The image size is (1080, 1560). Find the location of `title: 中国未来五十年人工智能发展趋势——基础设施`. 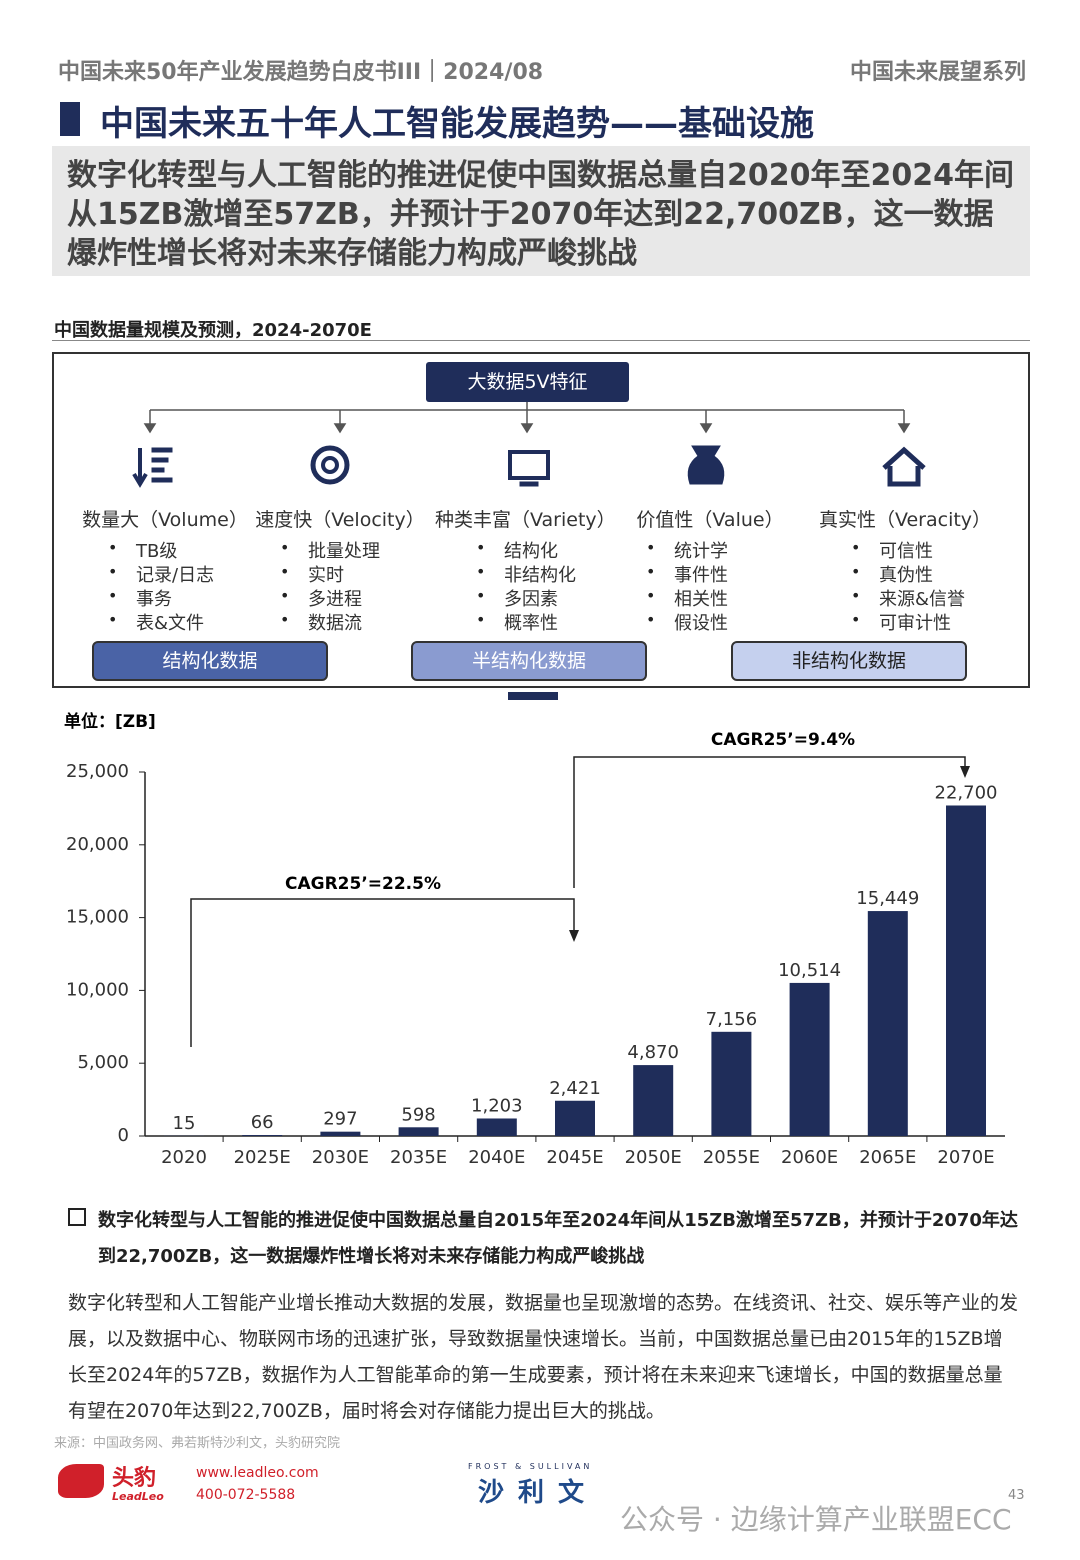

title: 中国未来五十年人工智能发展趋势——基础设施 is located at coordinates (457, 124).